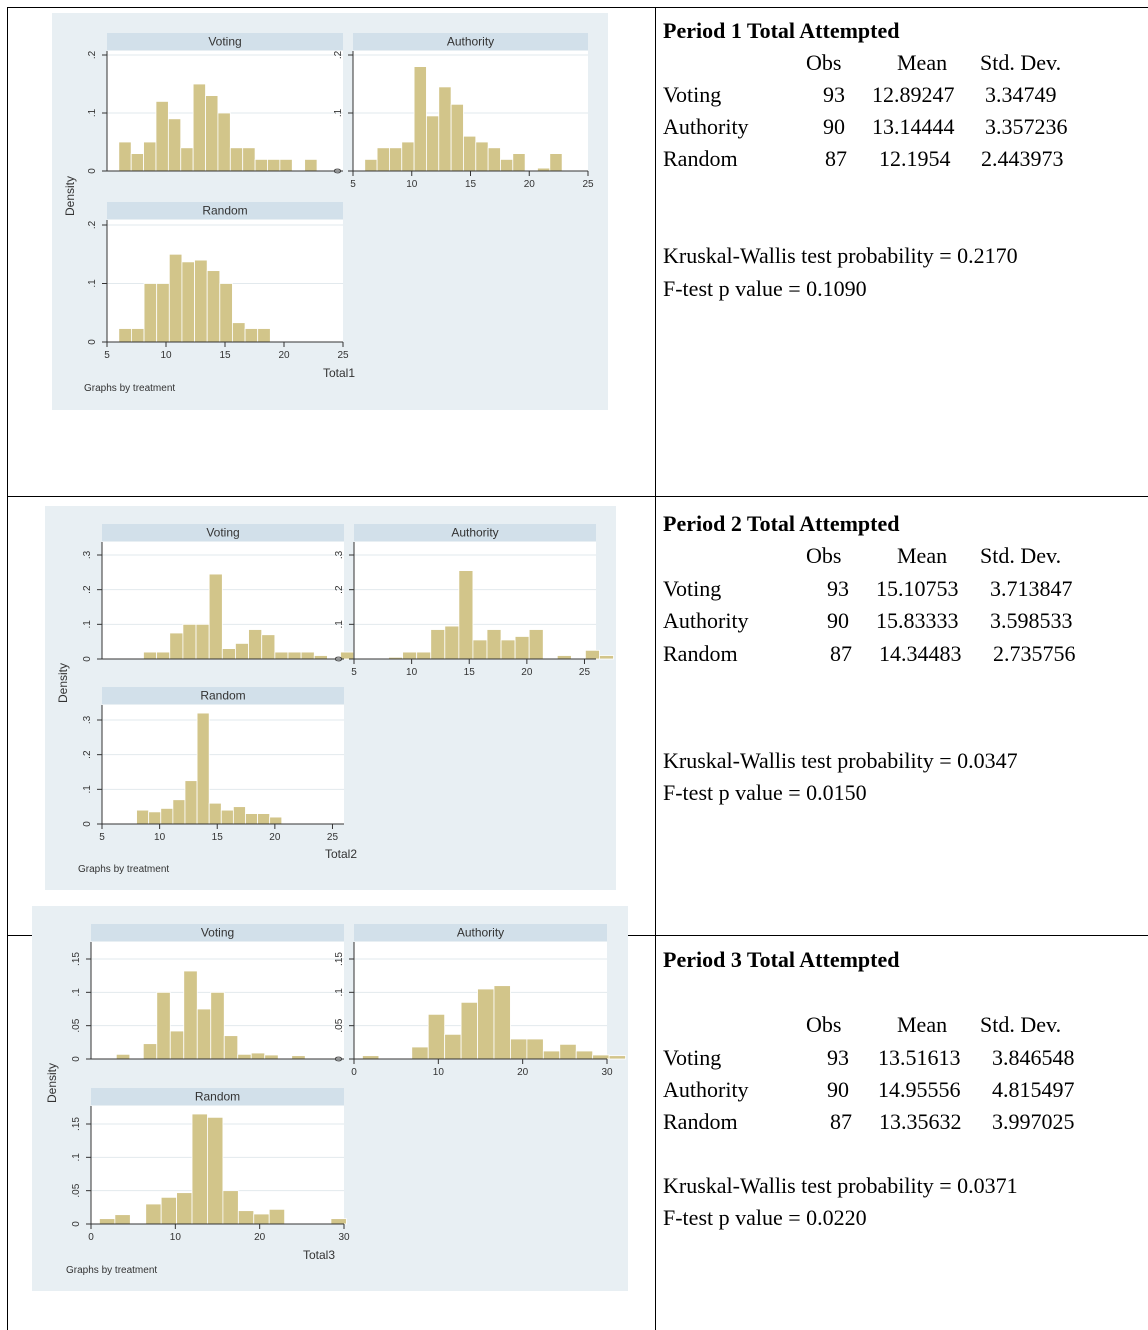  What do you see at coordinates (1033, 1089) in the screenshot?
I see `sd-value: 4.815497` at bounding box center [1033, 1089].